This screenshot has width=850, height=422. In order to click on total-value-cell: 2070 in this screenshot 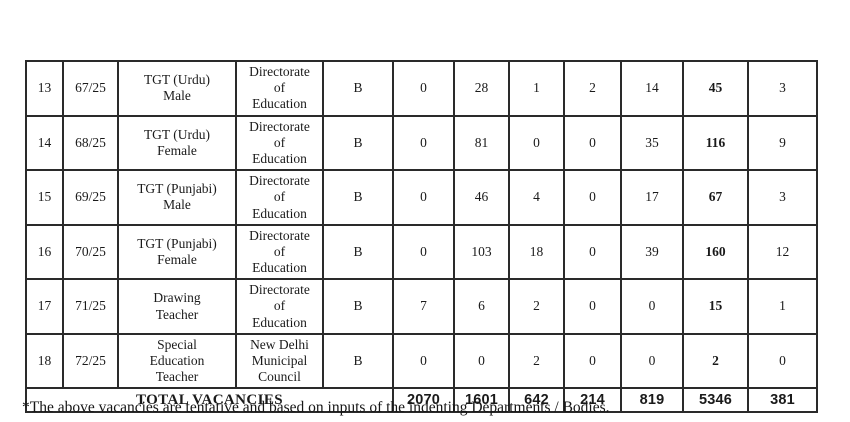, I will do `click(423, 400)`.